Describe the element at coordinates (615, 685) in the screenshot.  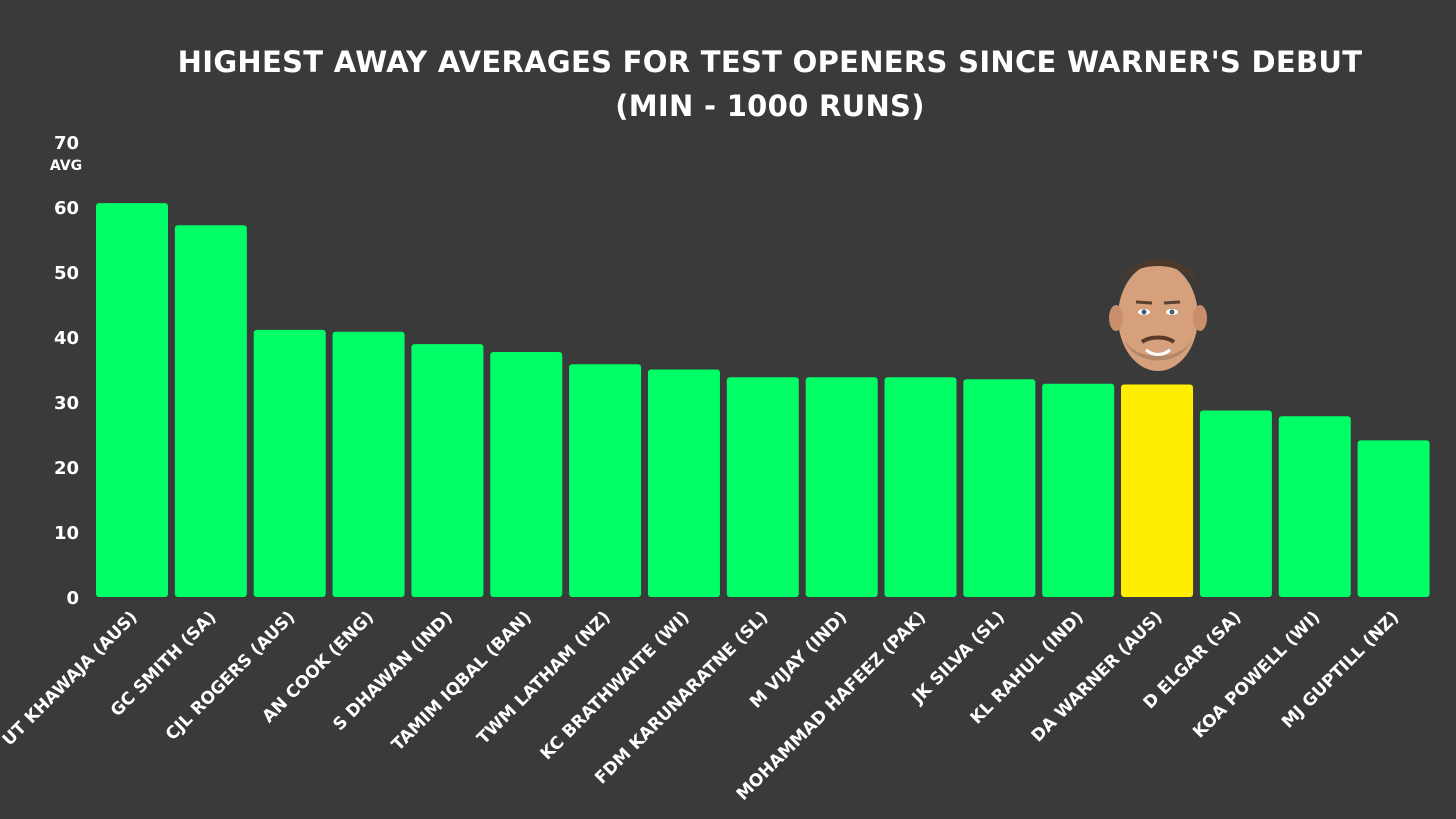
I see `x-tick-label: KC BRATHWAITE (WI)` at that location.